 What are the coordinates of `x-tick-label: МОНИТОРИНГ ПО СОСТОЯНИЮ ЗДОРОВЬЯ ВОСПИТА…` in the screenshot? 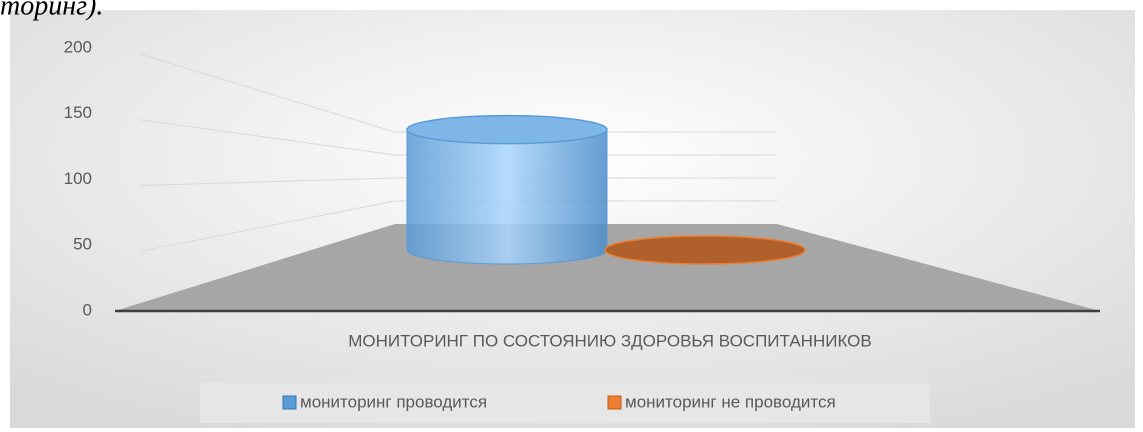 It's located at (609, 340).